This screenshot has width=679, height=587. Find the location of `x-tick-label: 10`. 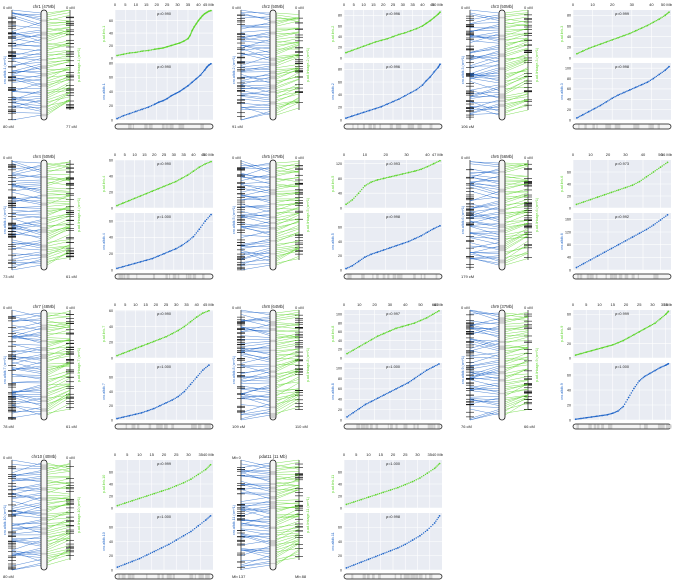

x-tick-label: 10 is located at coordinates (365, 154).